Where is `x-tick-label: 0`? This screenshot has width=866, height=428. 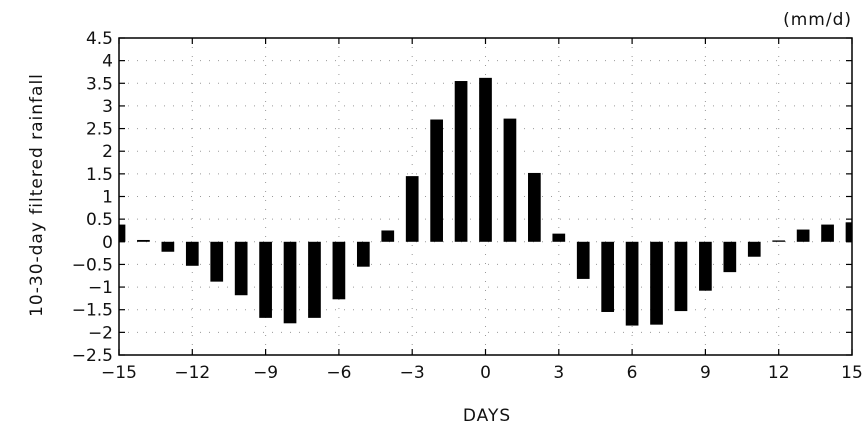 x-tick-label: 0 is located at coordinates (485, 373).